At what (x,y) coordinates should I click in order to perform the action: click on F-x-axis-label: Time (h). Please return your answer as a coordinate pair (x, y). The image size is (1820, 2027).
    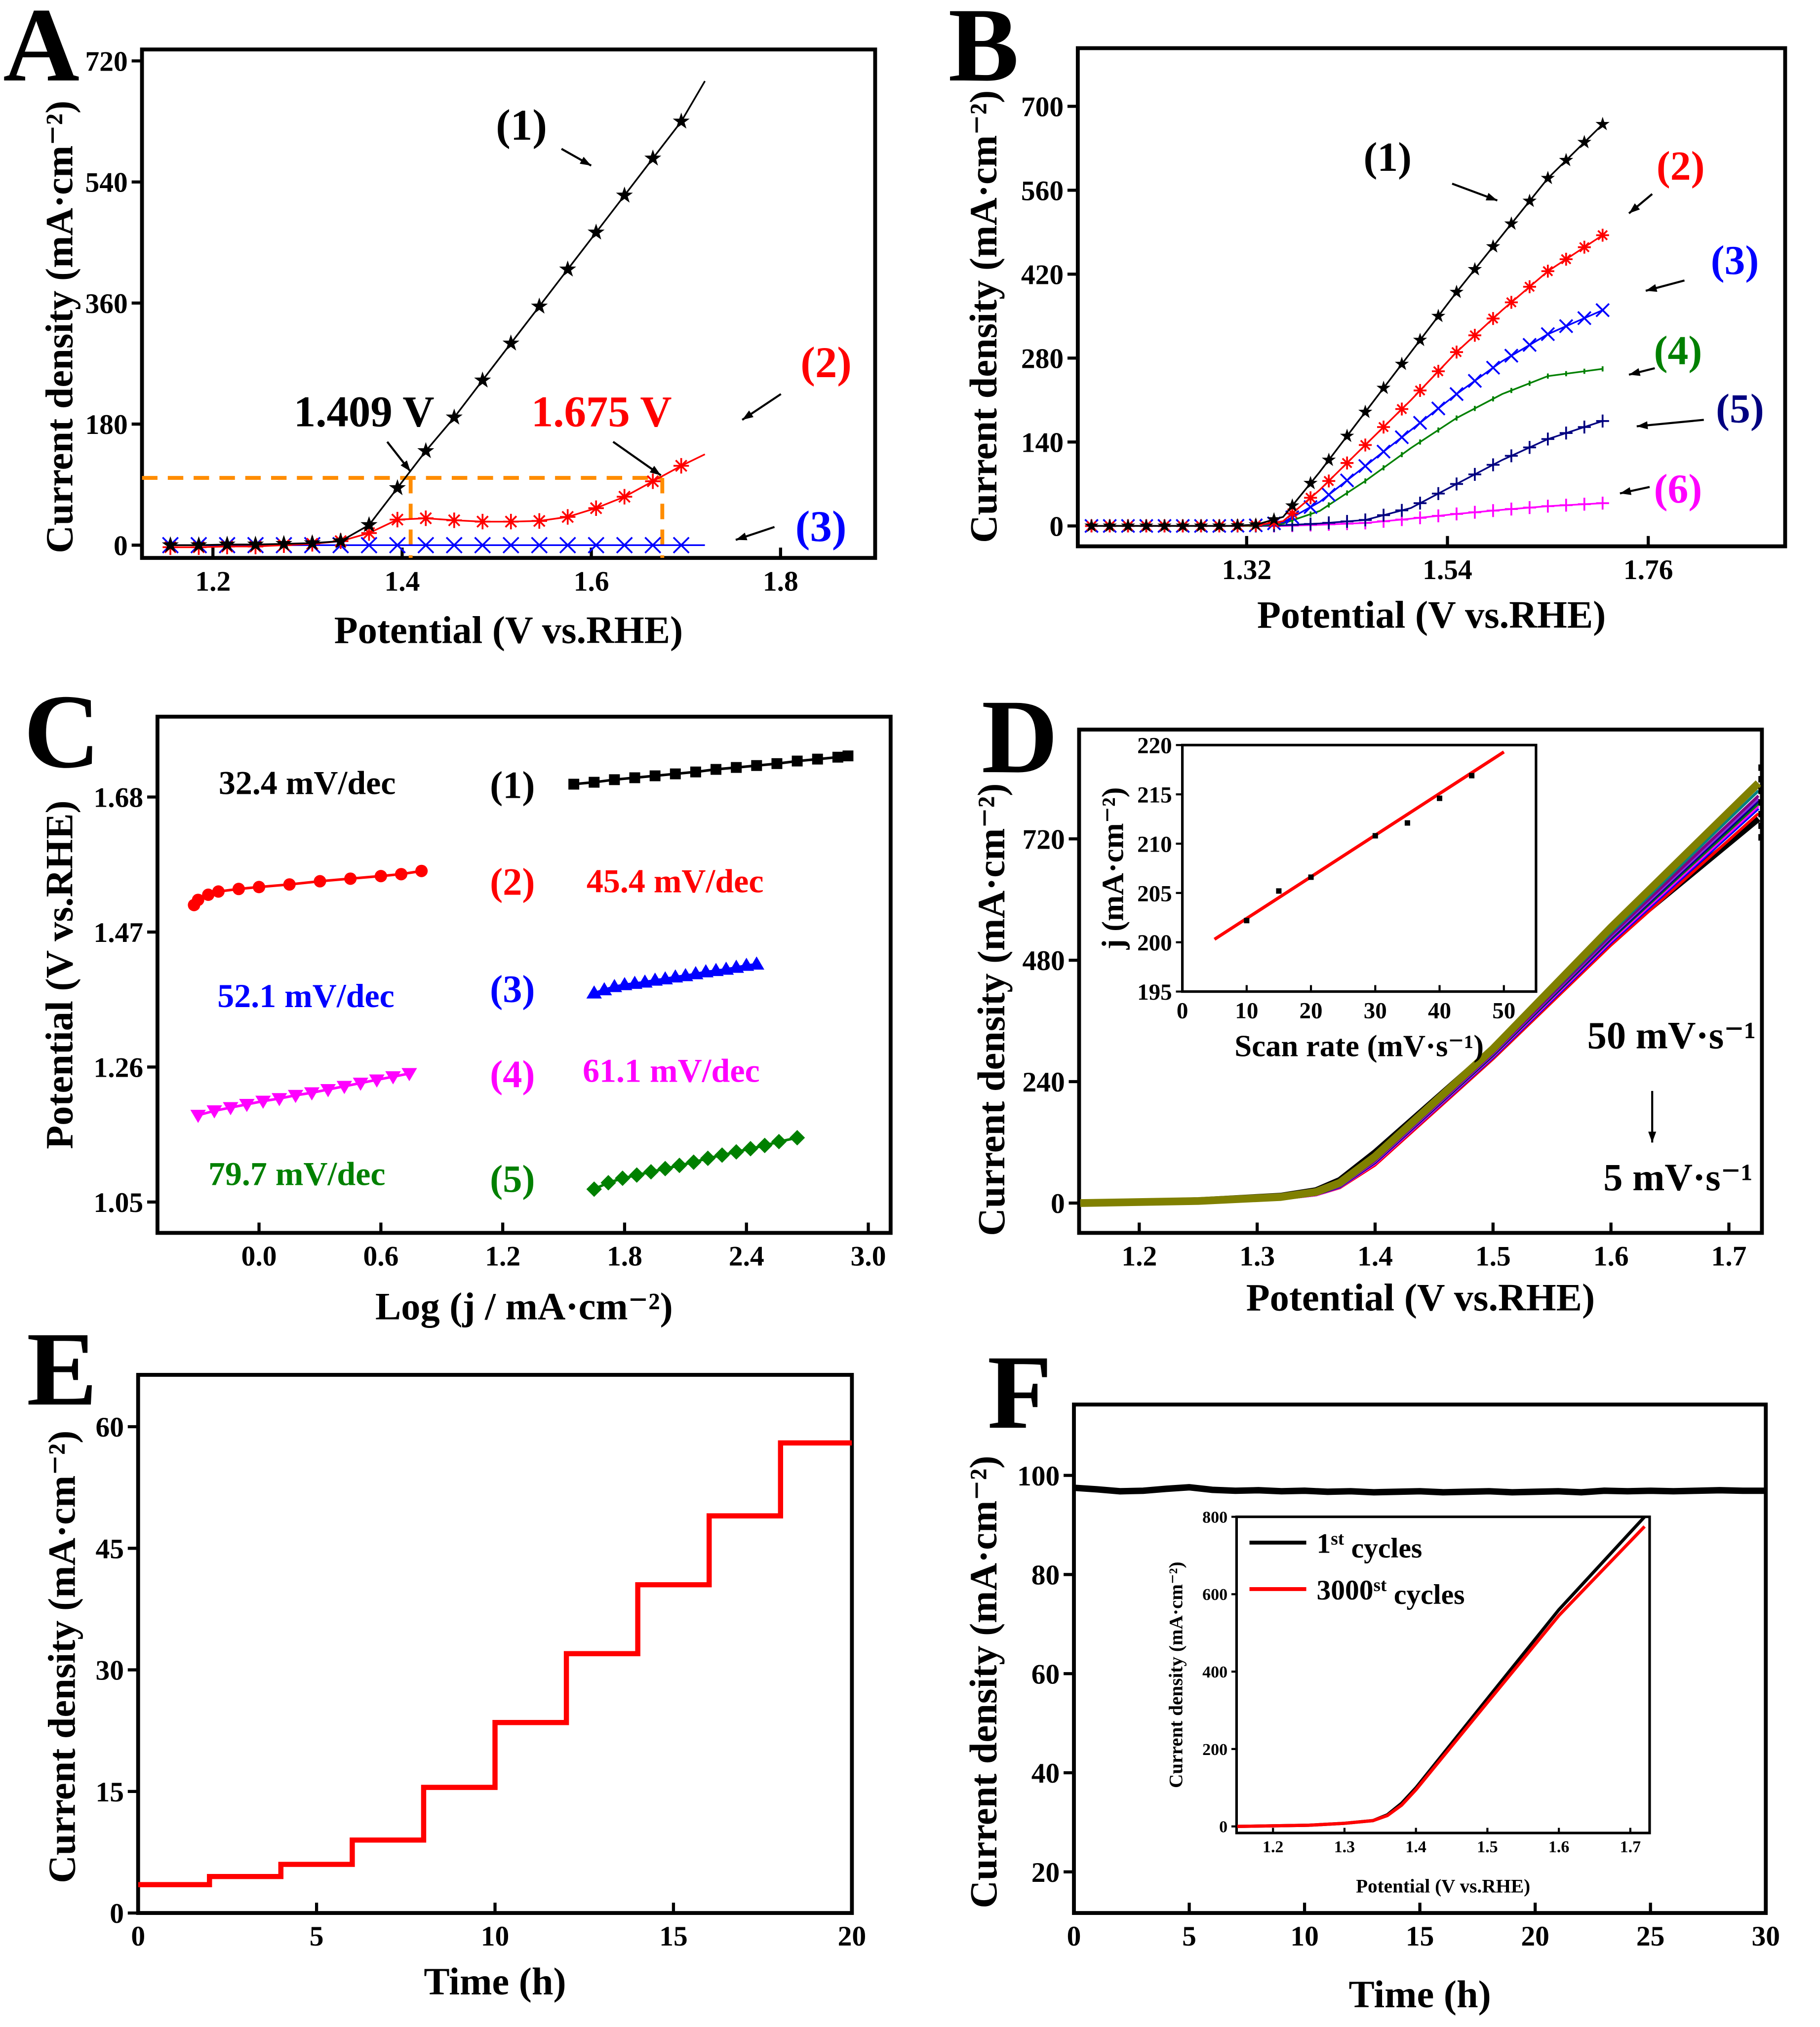
    Looking at the image, I should click on (1419, 1994).